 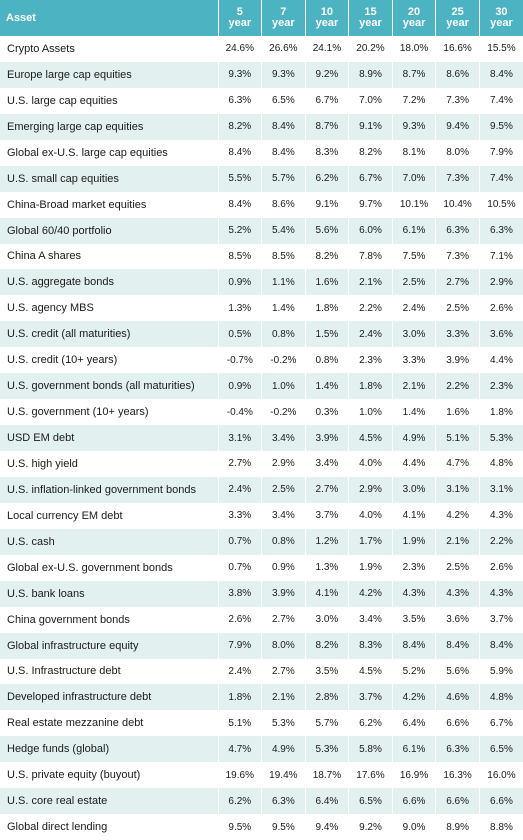 I want to click on return-value-cell: 7.0%, so click(x=370, y=100).